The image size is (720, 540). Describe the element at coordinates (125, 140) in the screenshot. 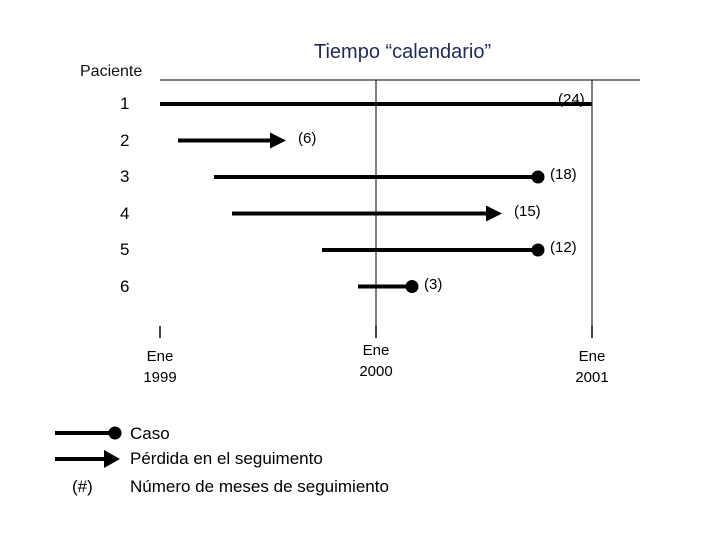

I see `row-label-2: 2` at that location.